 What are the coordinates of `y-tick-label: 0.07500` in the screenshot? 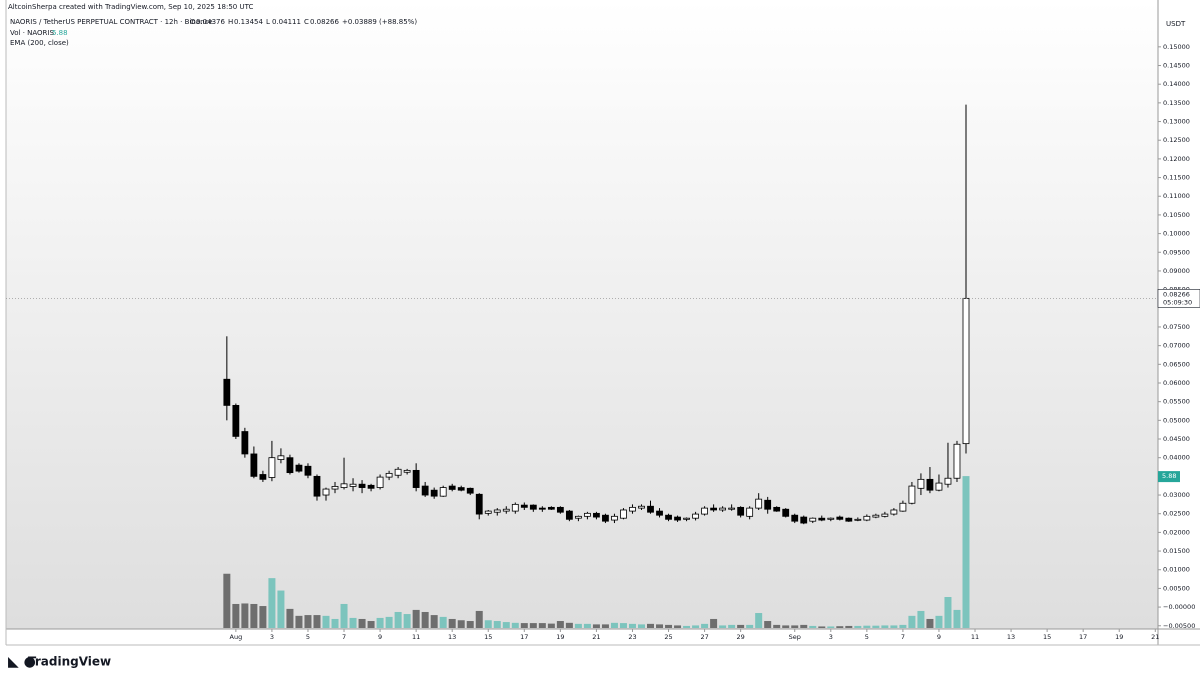 It's located at (1176, 327).